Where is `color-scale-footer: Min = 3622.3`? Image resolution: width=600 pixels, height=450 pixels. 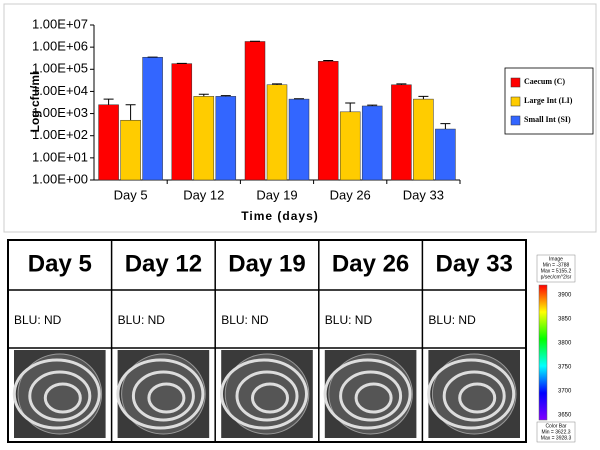
color-scale-footer: Min = 3622.3 is located at coordinates (555, 432).